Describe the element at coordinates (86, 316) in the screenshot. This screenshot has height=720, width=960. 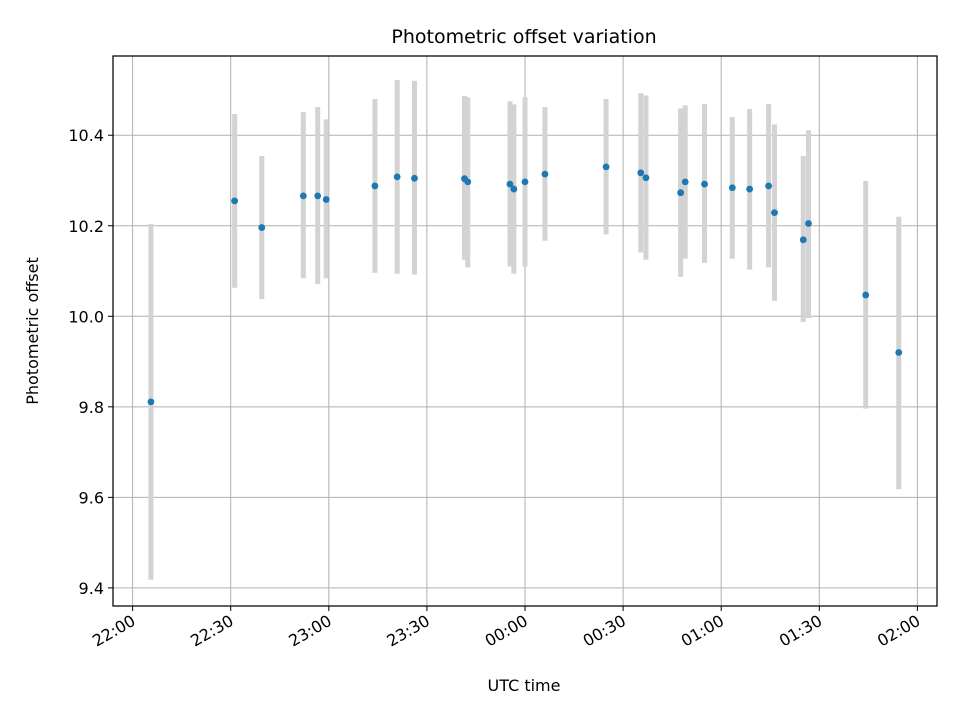
I see `y-tick-label: 10.0` at that location.